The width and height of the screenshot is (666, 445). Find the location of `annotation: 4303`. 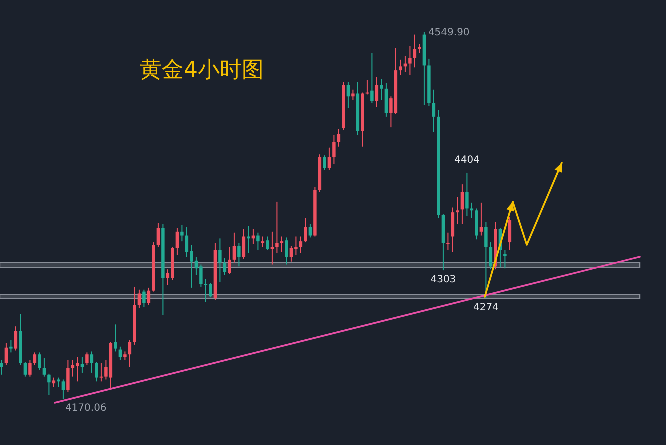

annotation: 4303 is located at coordinates (443, 280).